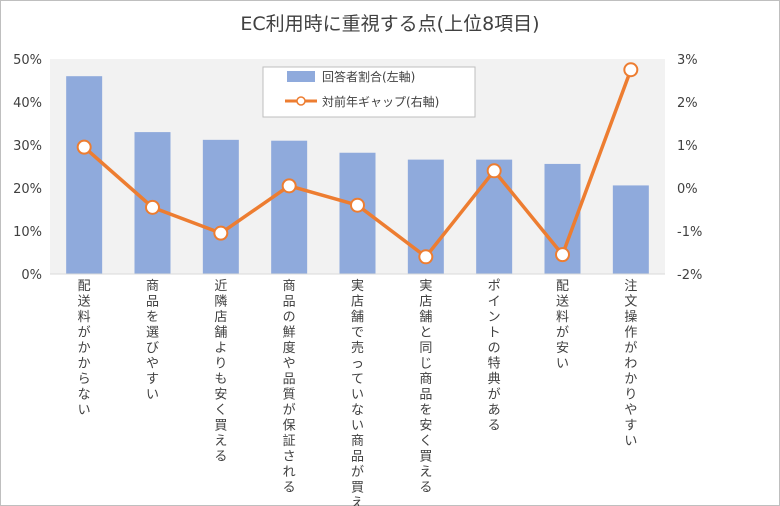  I want to click on left-tick-label: 30%, so click(27, 146).